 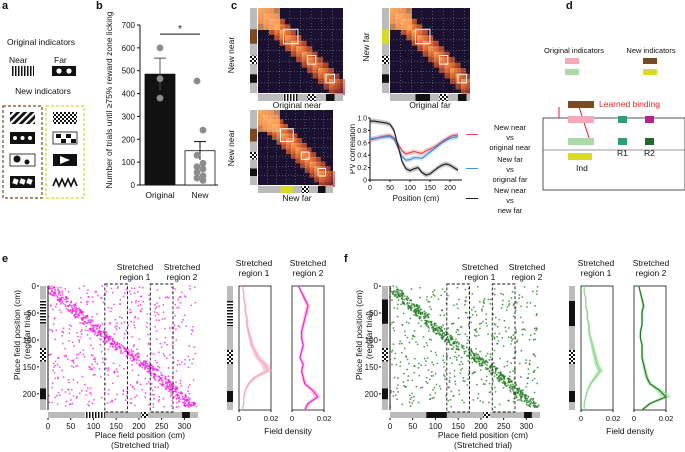 What do you see at coordinates (230, 348) in the screenshot?
I see `density-left-track` at bounding box center [230, 348].